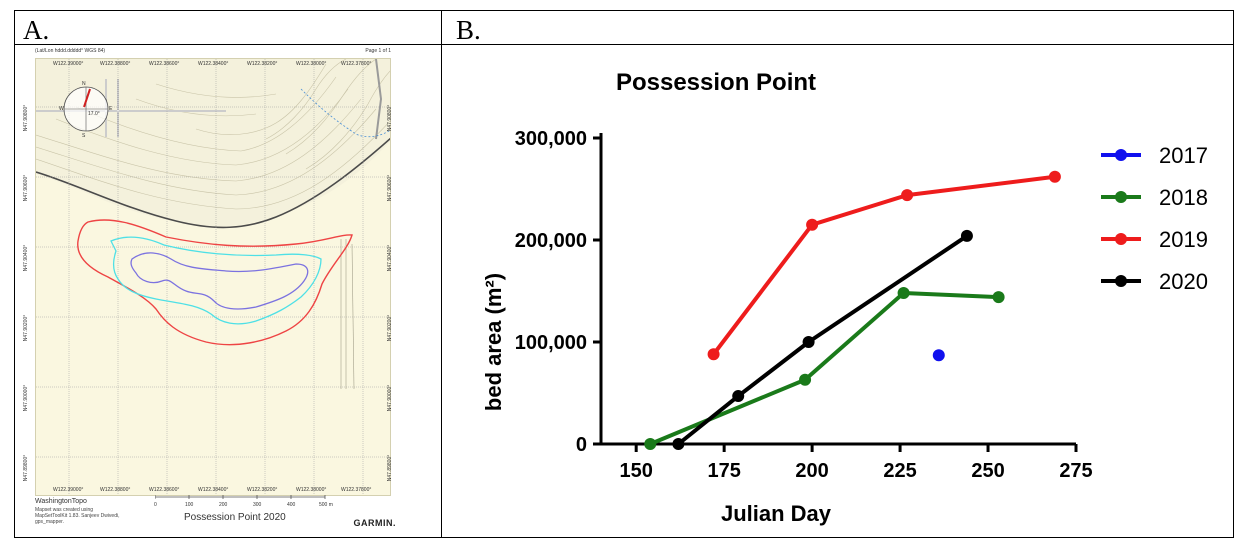 The height and width of the screenshot is (539, 1234). I want to click on lon-label-top: W122.39000°, so click(68, 64).